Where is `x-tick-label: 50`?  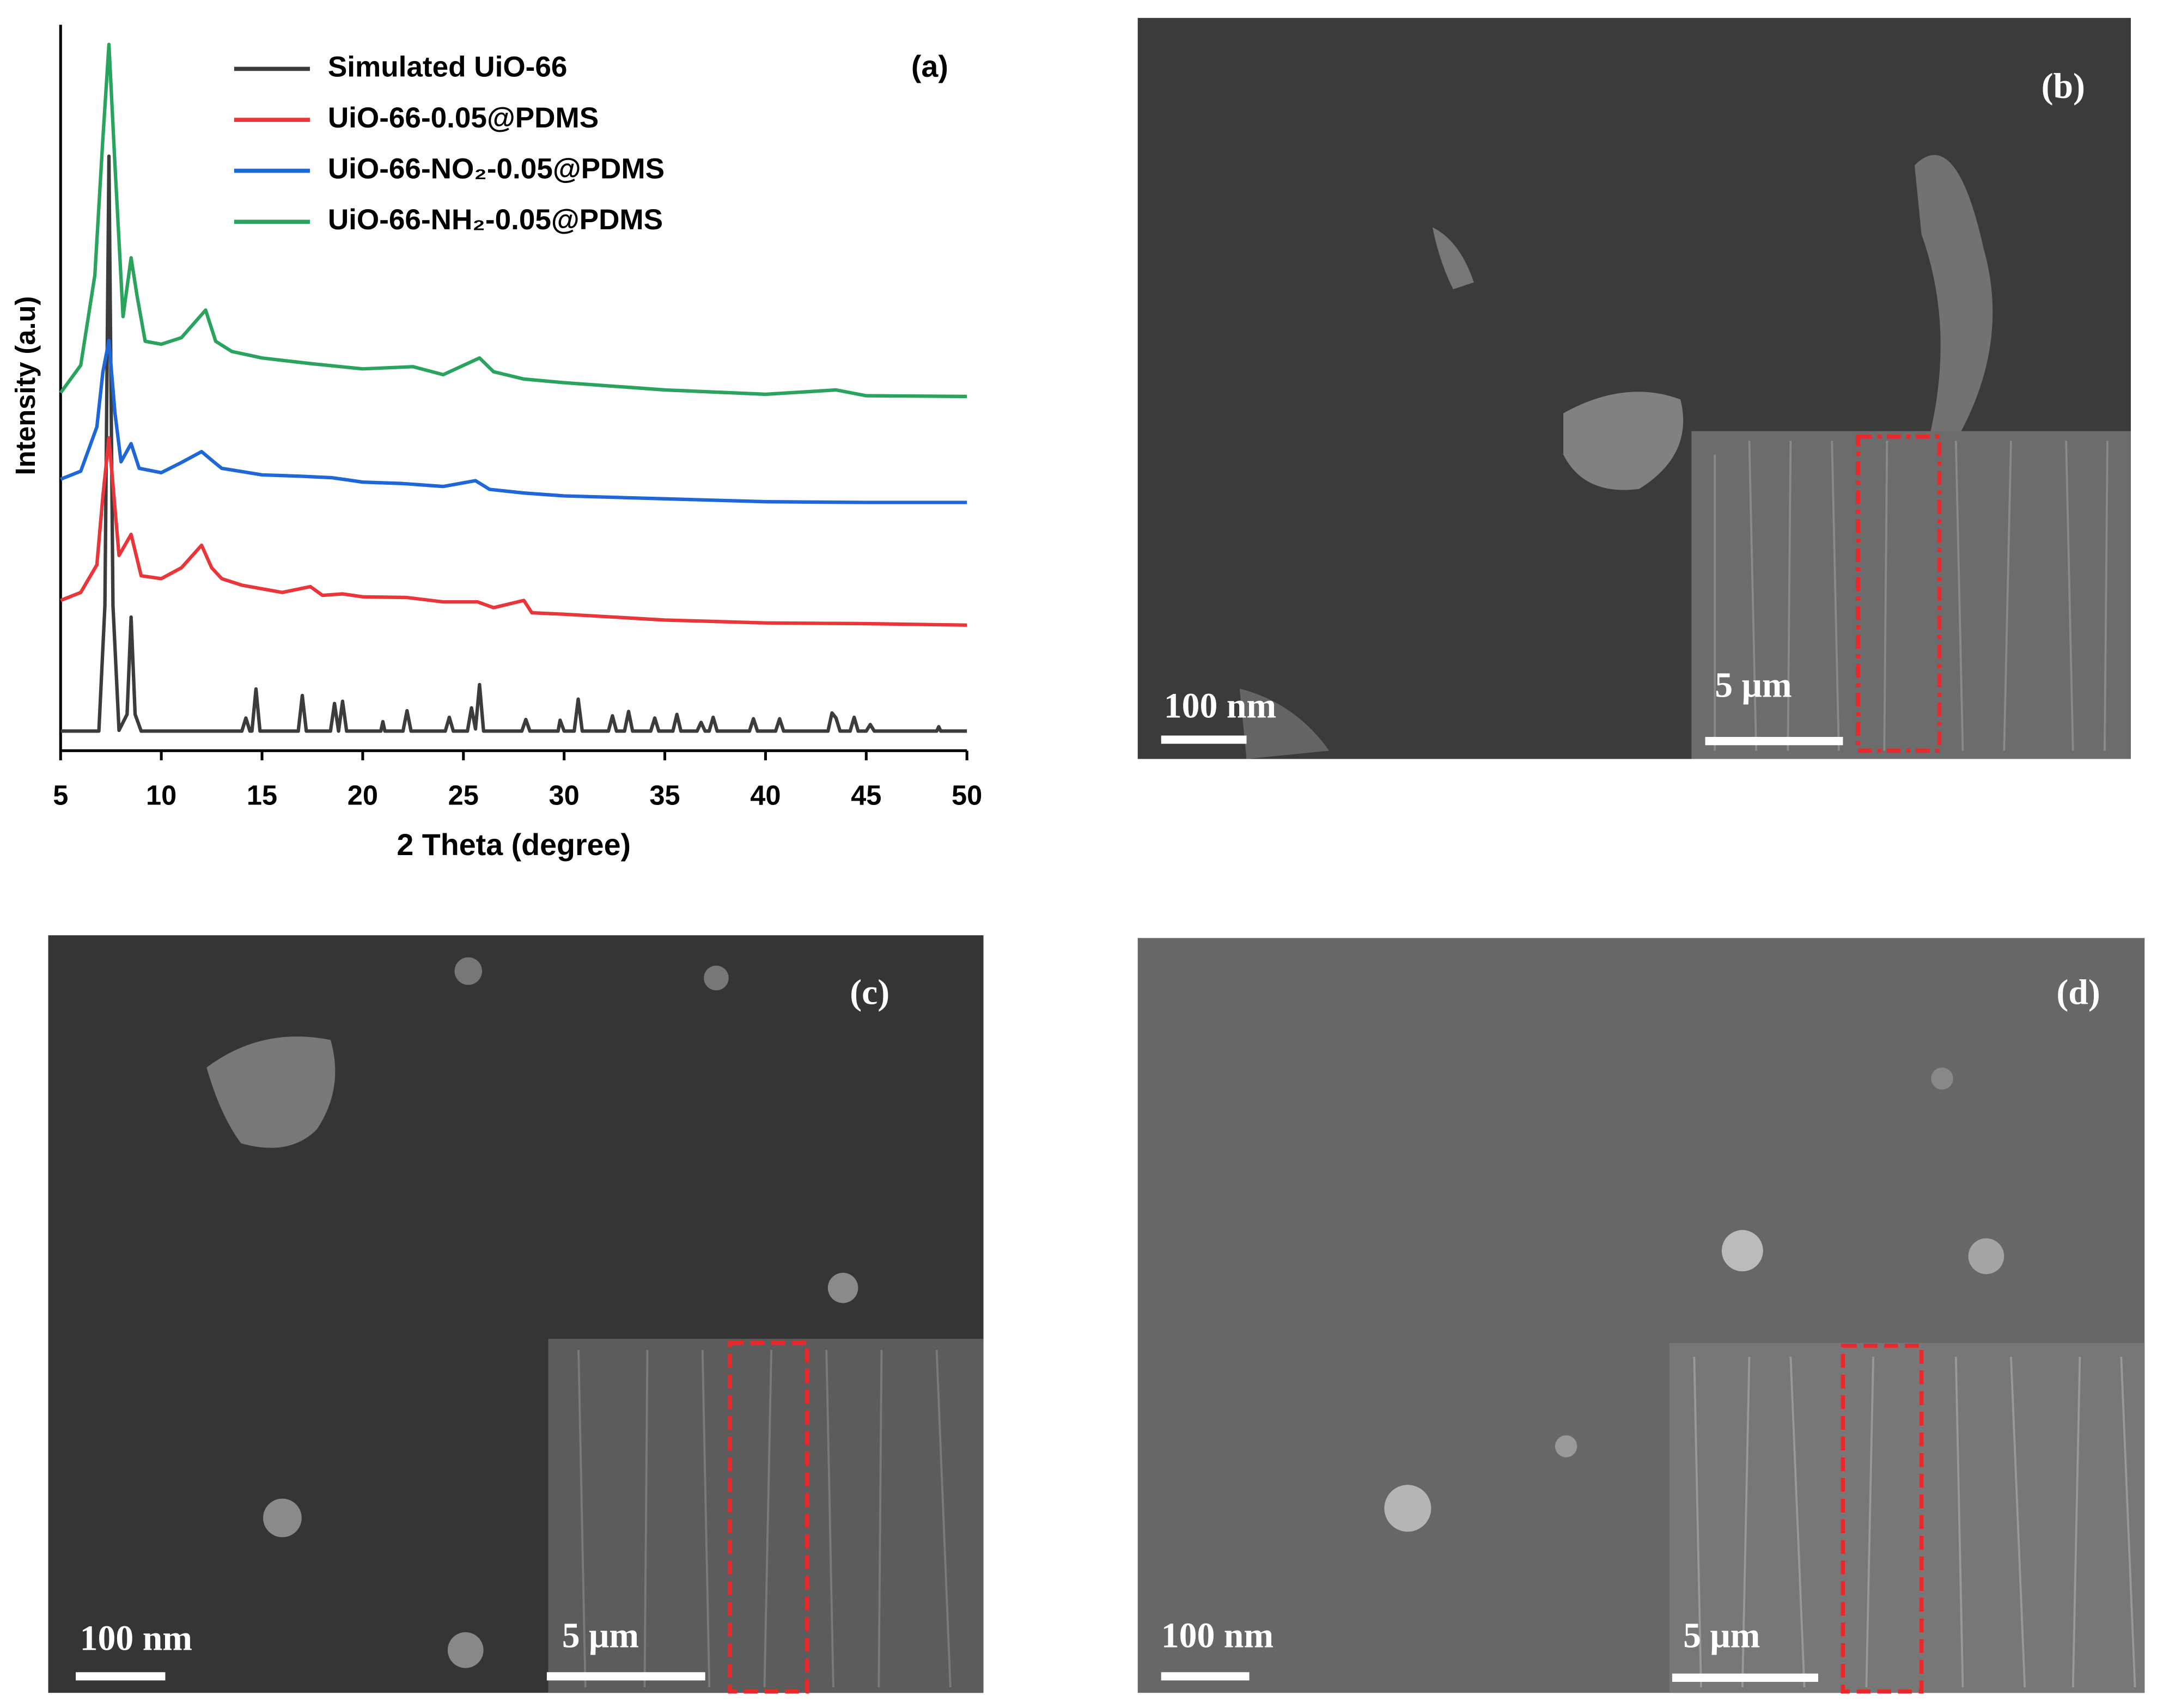
x-tick-label: 50 is located at coordinates (967, 795).